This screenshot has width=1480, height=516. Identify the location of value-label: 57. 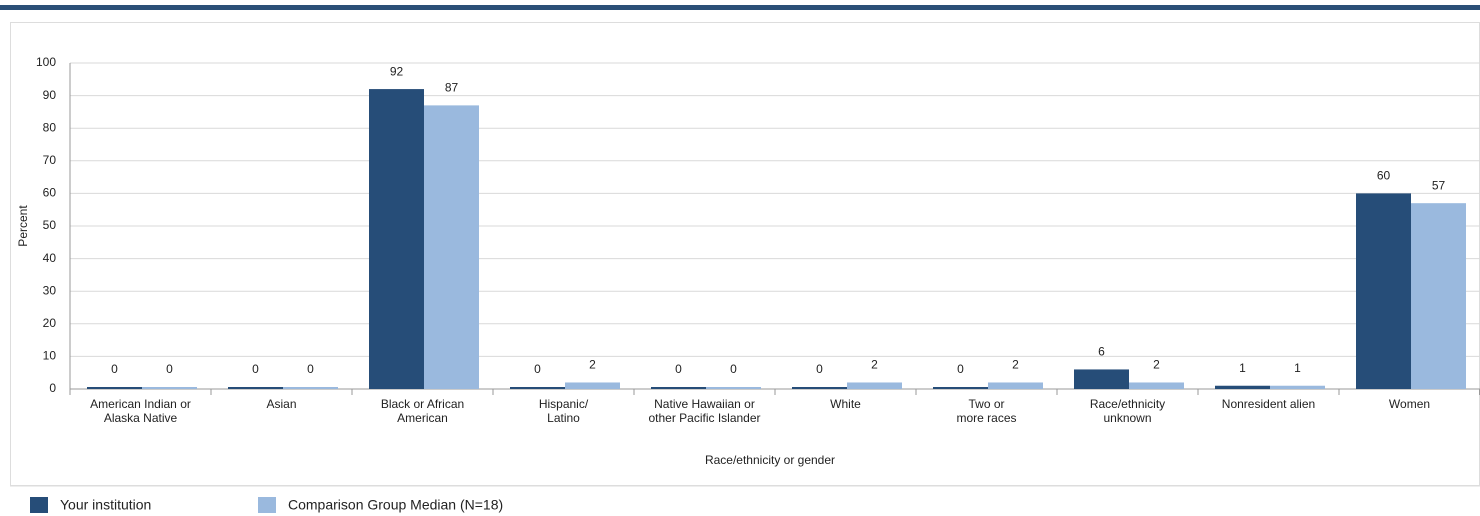
(1439, 185).